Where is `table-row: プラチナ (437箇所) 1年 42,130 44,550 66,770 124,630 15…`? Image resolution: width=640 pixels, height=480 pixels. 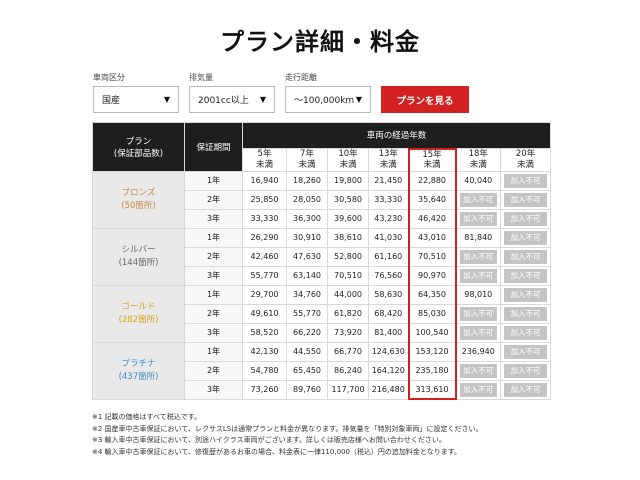 table-row: プラチナ (437箇所) 1年 42,130 44,550 66,770 124,630 15… is located at coordinates (322, 370).